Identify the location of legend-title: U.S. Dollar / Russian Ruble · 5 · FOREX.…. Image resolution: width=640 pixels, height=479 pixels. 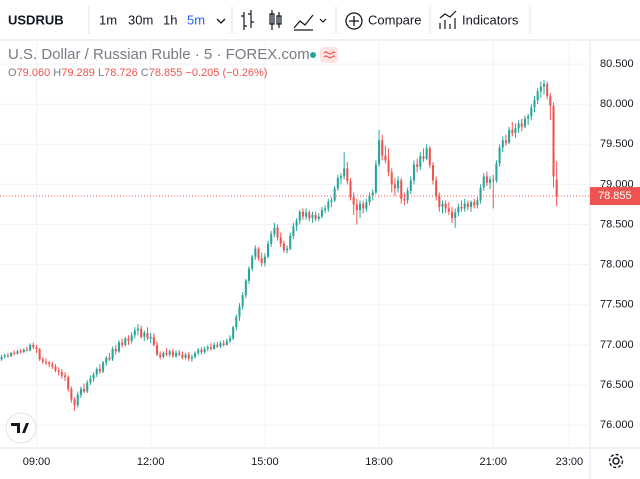
(159, 54).